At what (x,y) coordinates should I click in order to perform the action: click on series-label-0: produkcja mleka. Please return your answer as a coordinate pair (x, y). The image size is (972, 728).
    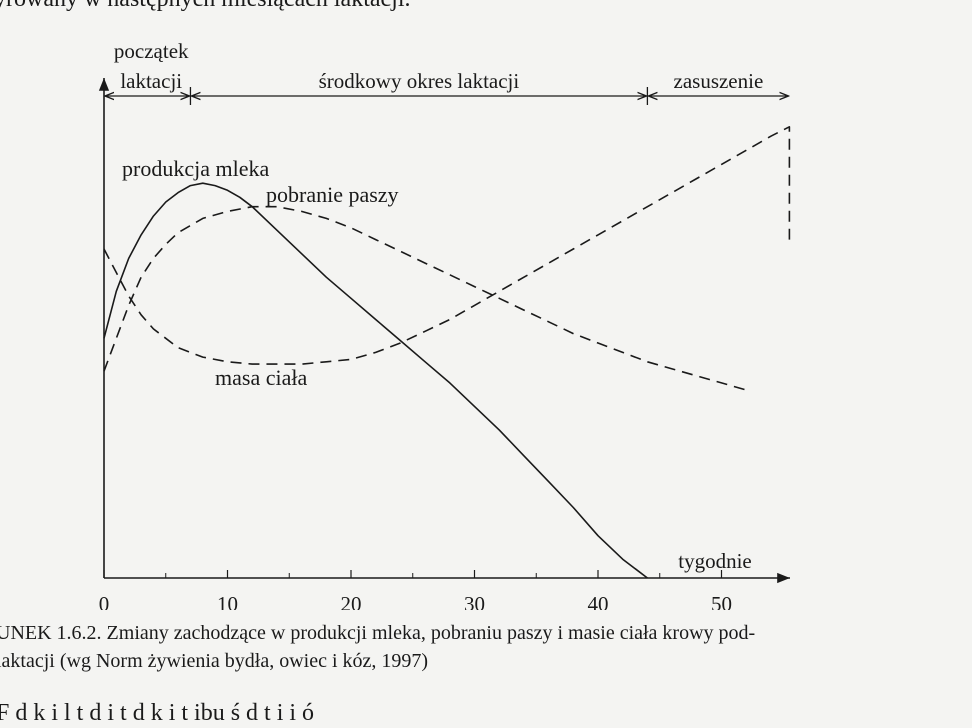
    Looking at the image, I should click on (195, 168).